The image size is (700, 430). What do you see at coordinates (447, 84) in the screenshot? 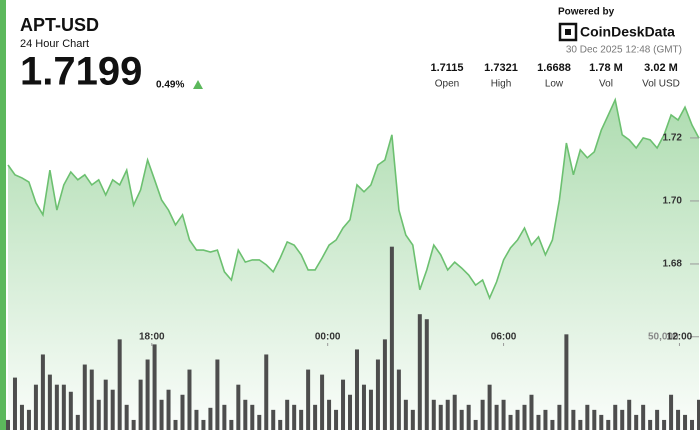
I see `stat-label: Open` at bounding box center [447, 84].